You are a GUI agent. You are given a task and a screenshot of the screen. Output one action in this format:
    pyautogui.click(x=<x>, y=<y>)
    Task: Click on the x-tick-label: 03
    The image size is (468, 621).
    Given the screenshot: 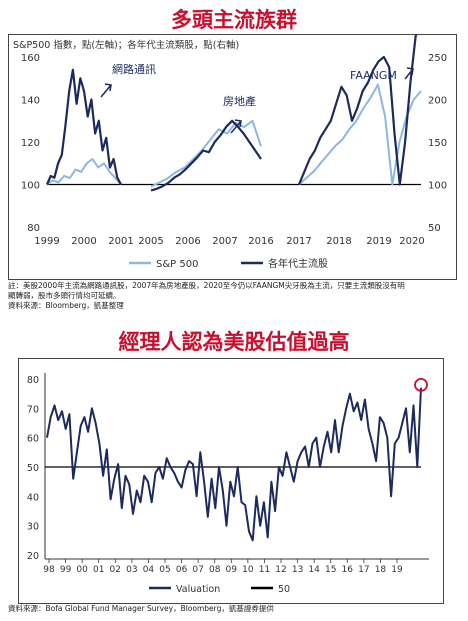 What is the action you would take?
    pyautogui.click(x=131, y=570)
    